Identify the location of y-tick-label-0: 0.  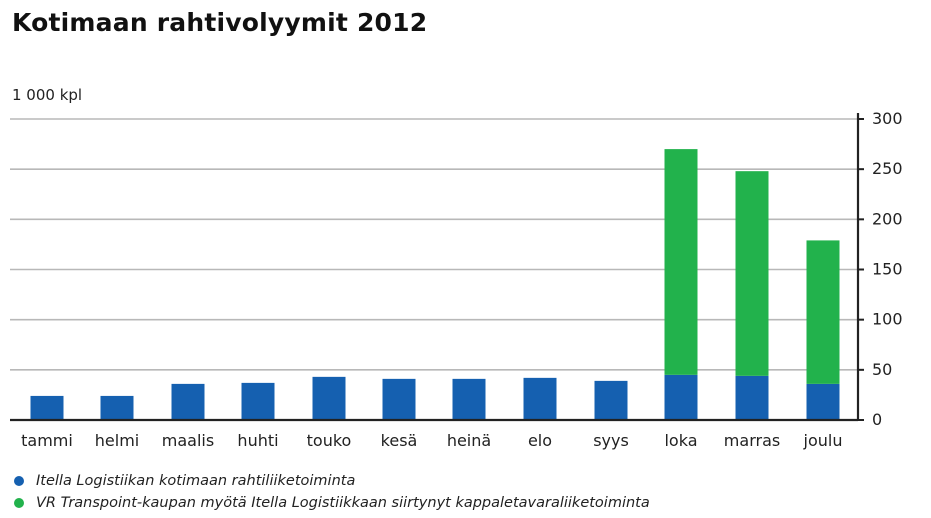
(877, 419).